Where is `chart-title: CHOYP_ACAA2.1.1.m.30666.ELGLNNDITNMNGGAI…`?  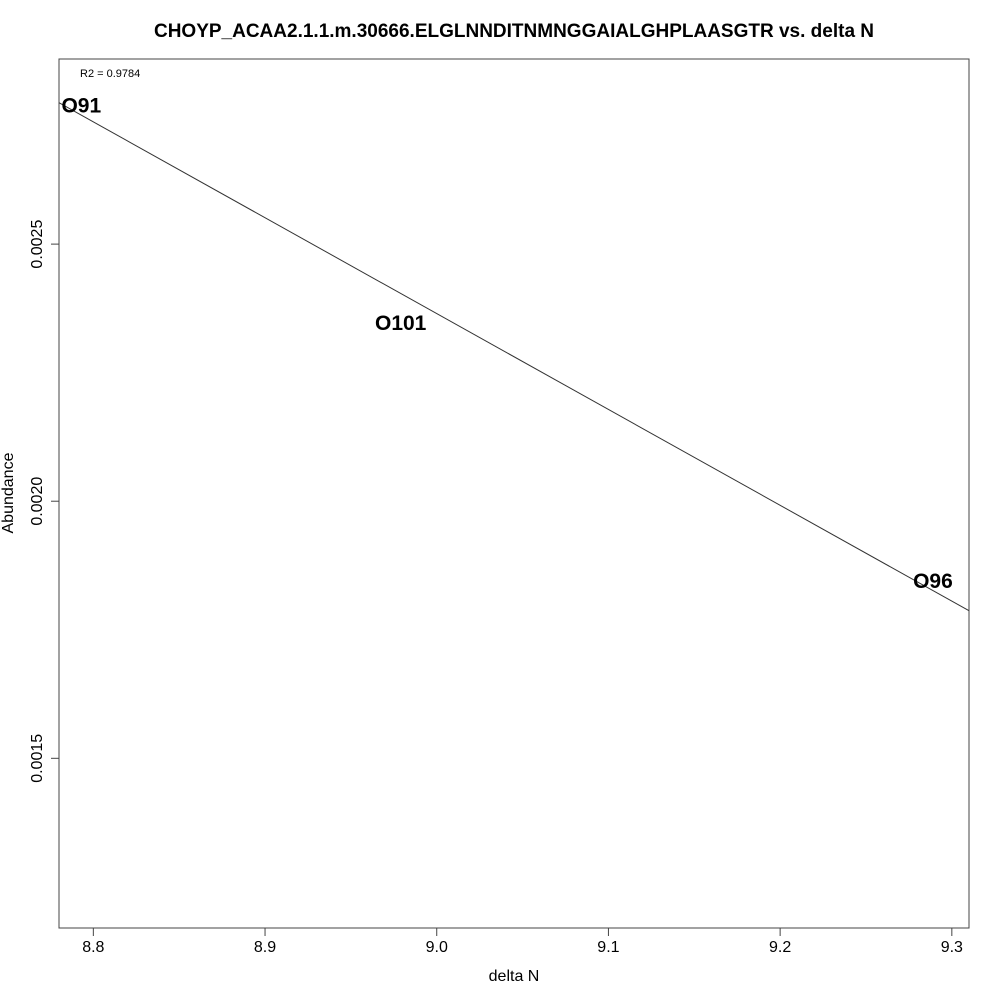 chart-title: CHOYP_ACAA2.1.1.m.30666.ELGLNNDITNMNGGAI… is located at coordinates (514, 31).